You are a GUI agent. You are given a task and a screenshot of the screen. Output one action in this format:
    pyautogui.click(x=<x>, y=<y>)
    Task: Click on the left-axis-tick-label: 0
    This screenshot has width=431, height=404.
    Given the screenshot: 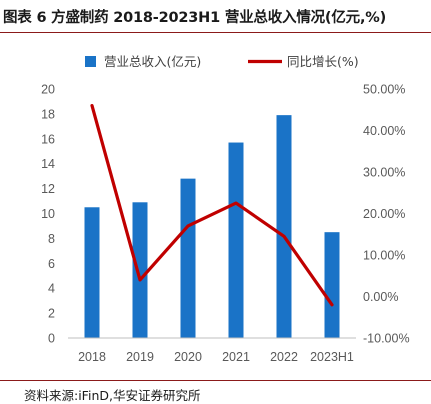 What is the action you would take?
    pyautogui.click(x=51, y=339)
    